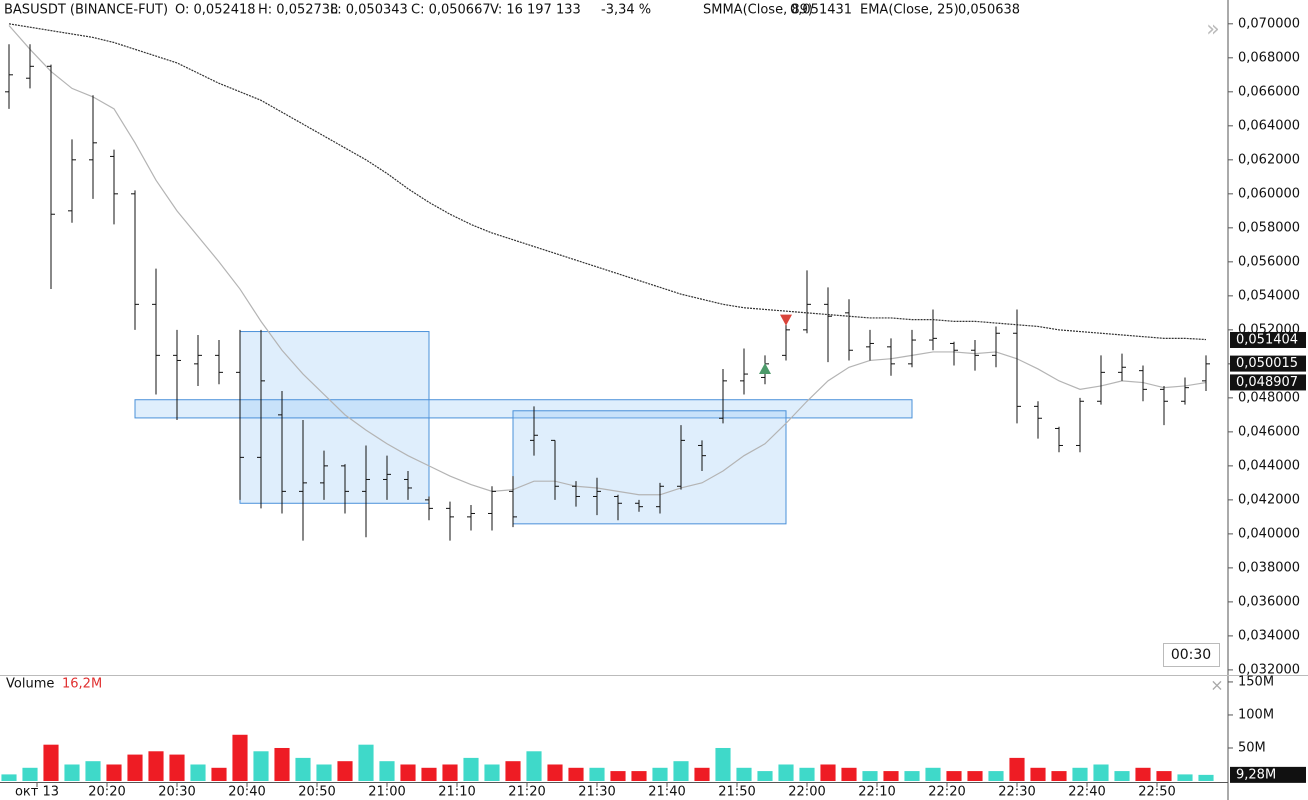 This screenshot has width=1308, height=800. Describe the element at coordinates (1269, 57) in the screenshot. I see `y-tick-label: 0,068000` at that location.